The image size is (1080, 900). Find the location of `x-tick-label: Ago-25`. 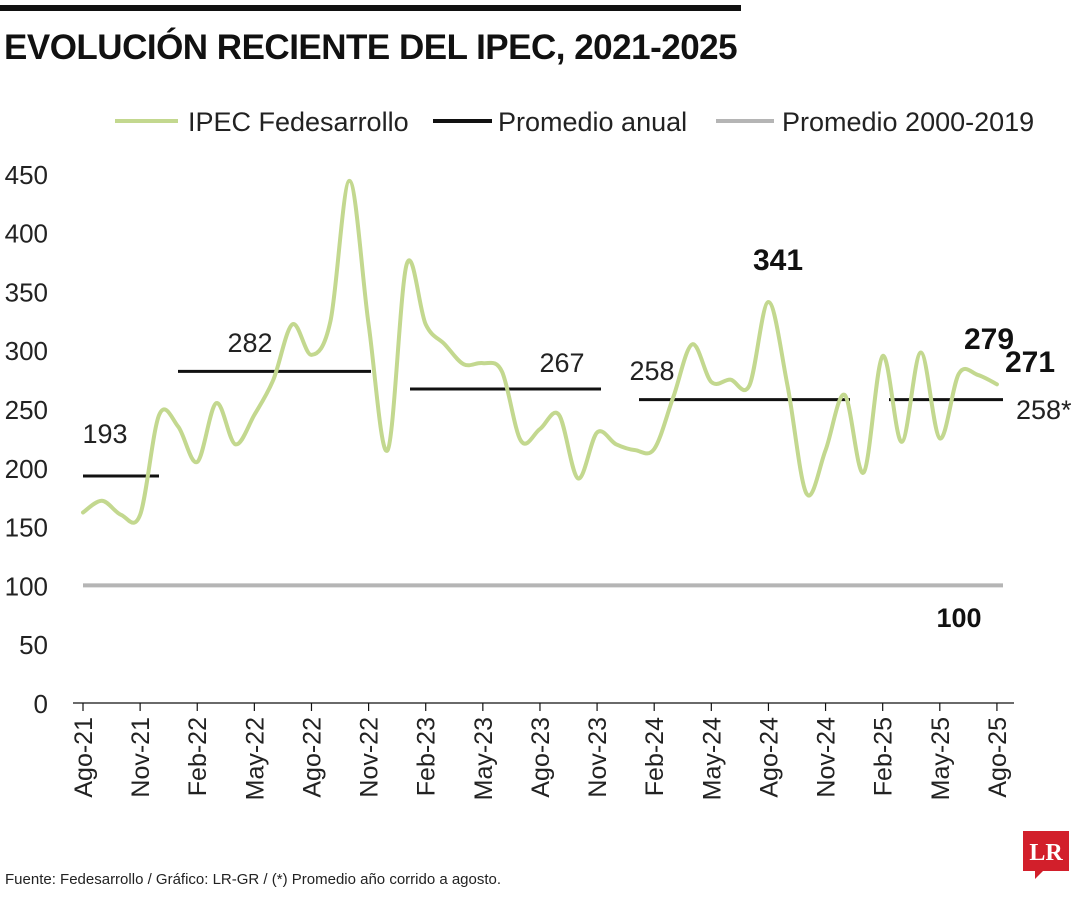

x-tick-label: Ago-25 is located at coordinates (998, 757).